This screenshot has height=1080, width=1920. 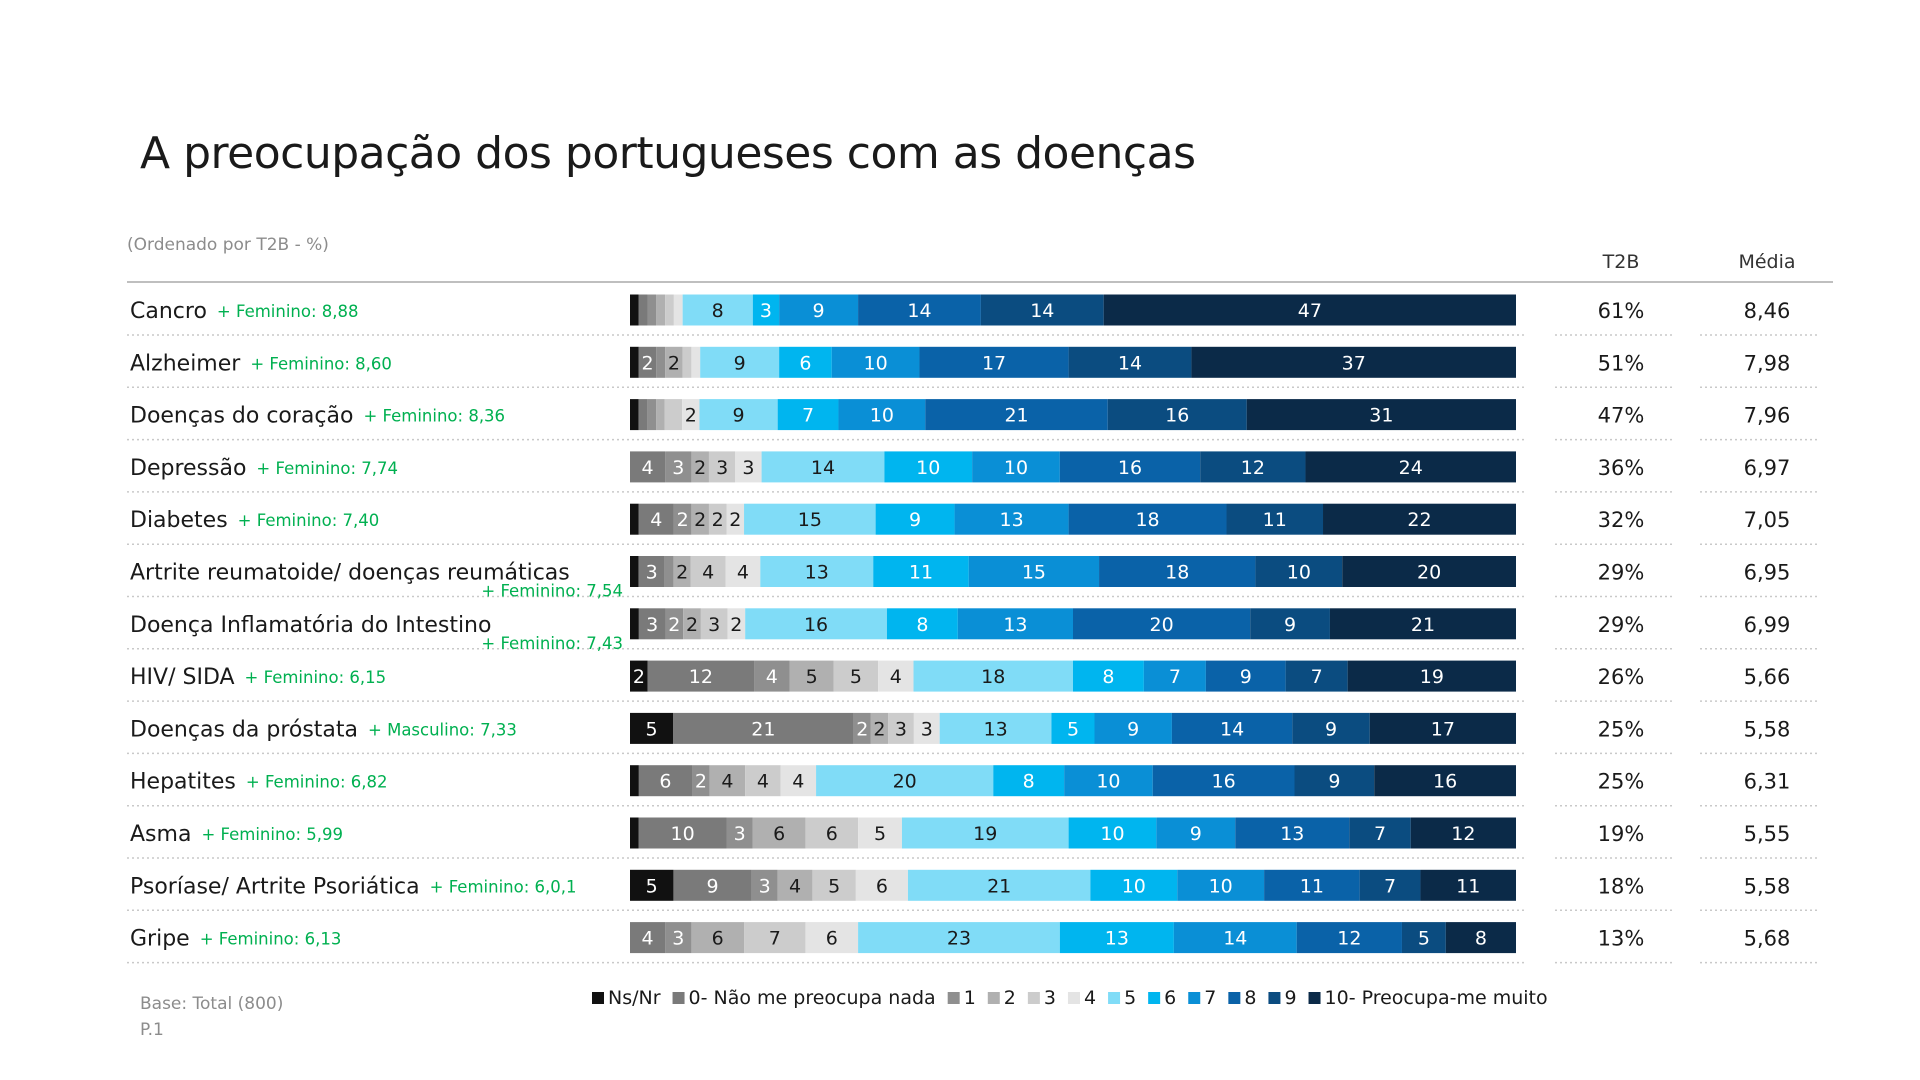 What do you see at coordinates (1767, 262) in the screenshot?
I see `media-column-header: Média` at bounding box center [1767, 262].